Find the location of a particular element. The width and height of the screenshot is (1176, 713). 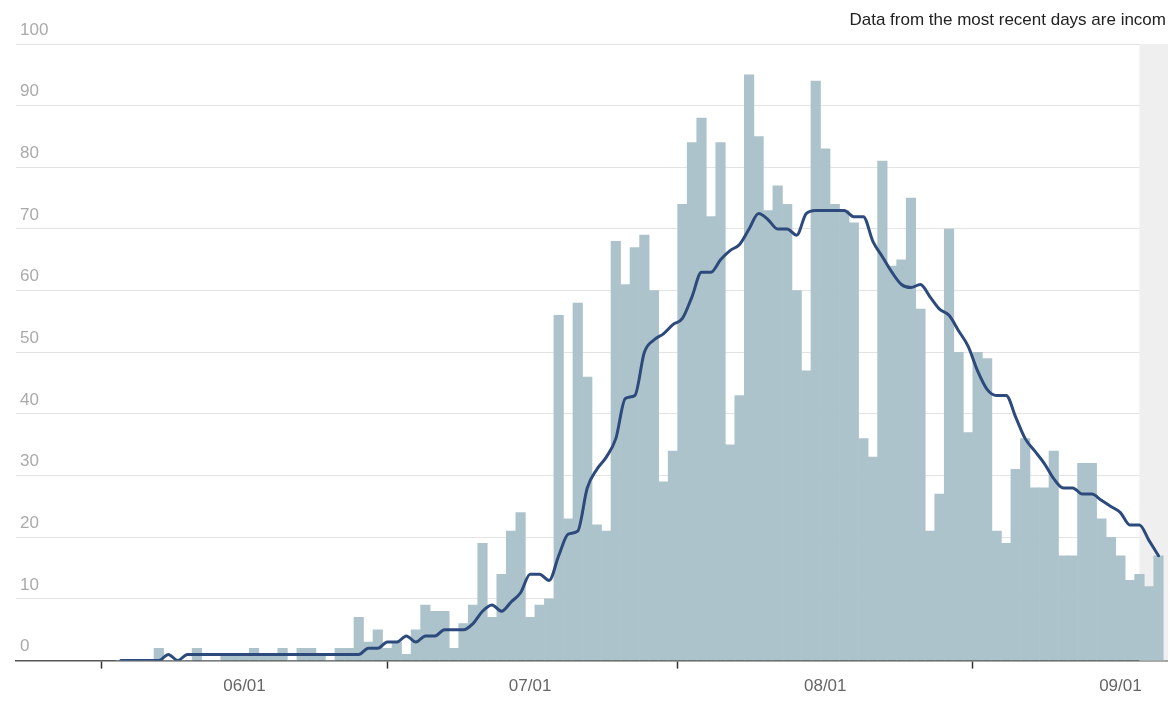

y-tick-label: 30 is located at coordinates (29, 461).